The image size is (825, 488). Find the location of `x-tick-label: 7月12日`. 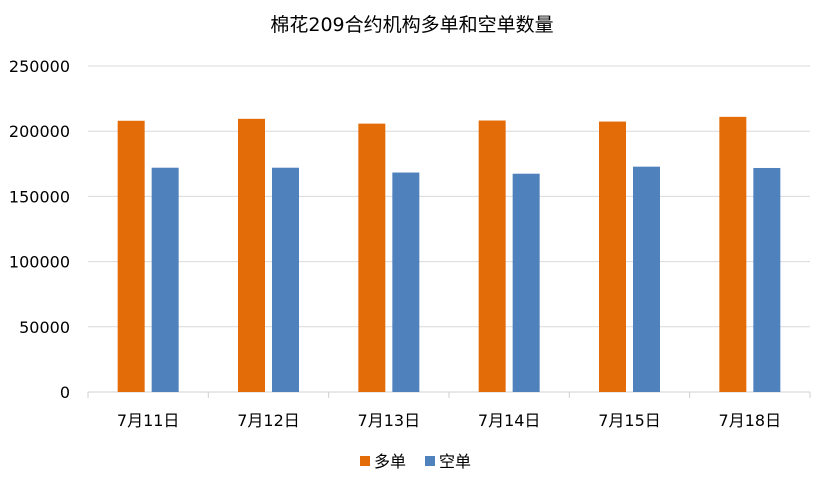

x-tick-label: 7月12日 is located at coordinates (268, 420).